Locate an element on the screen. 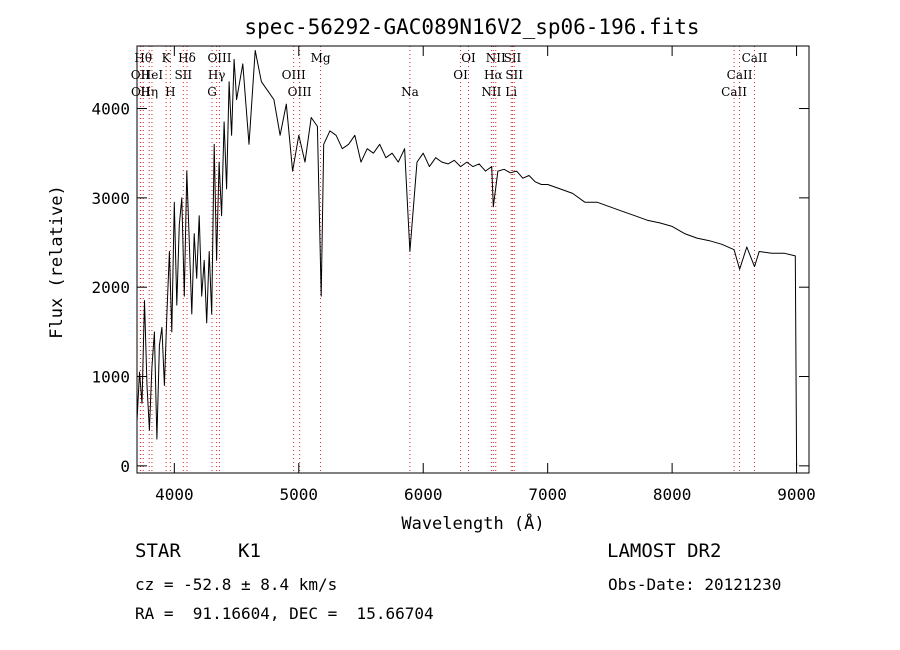 This screenshot has height=650, width=900. line-label-3: Hη is located at coordinates (149, 92).